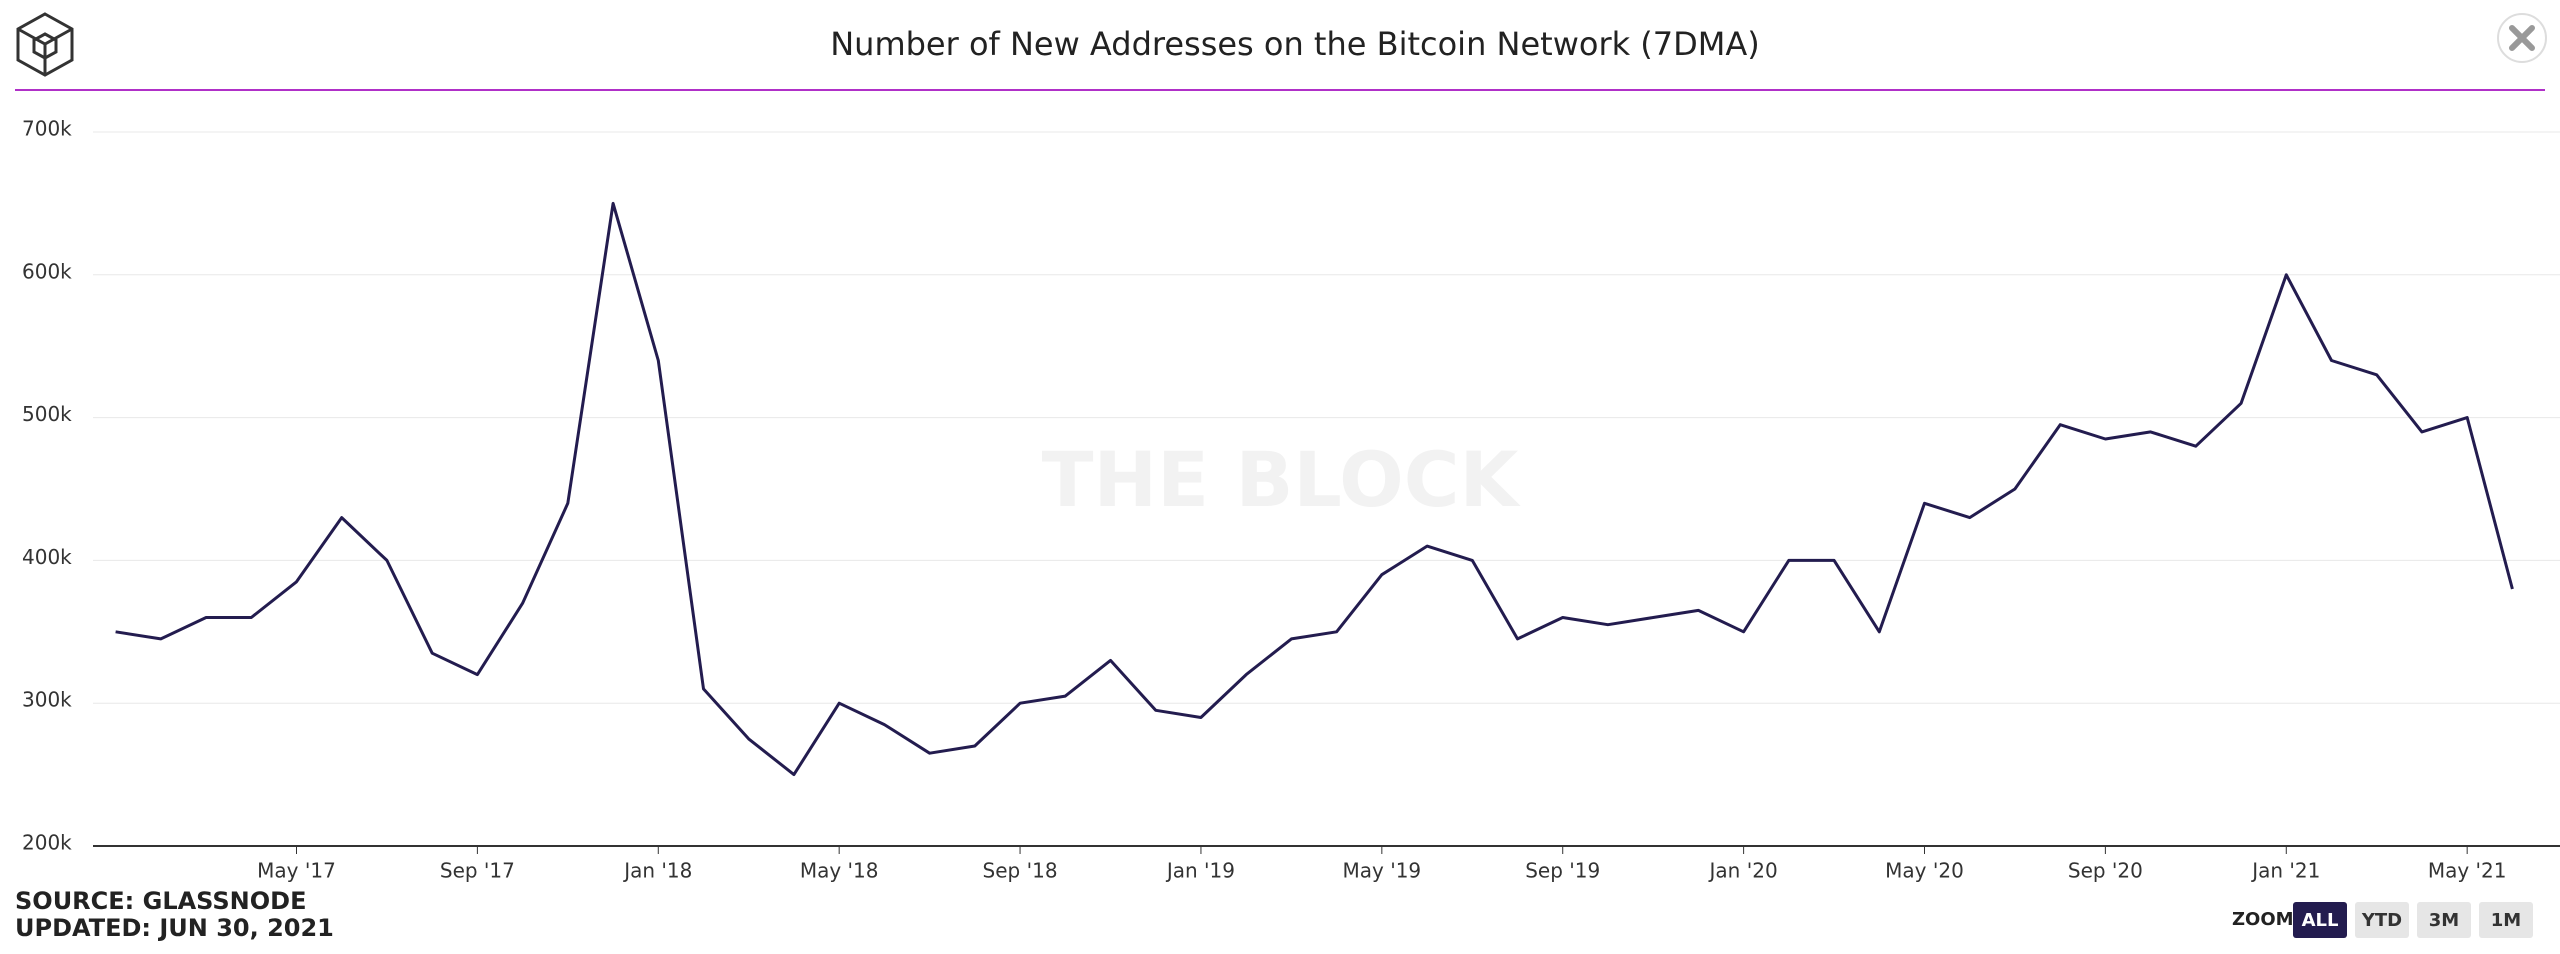 The height and width of the screenshot is (954, 2560). Describe the element at coordinates (1282, 479) in the screenshot. I see `watermark: THE BLOCK` at that location.